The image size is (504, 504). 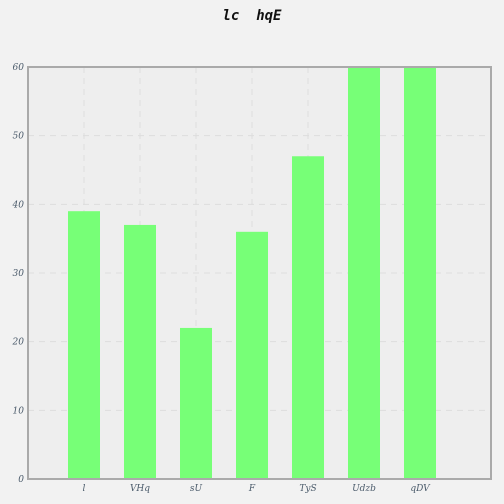 What do you see at coordinates (307, 489) in the screenshot?
I see `x-tick-label: TyS` at bounding box center [307, 489].